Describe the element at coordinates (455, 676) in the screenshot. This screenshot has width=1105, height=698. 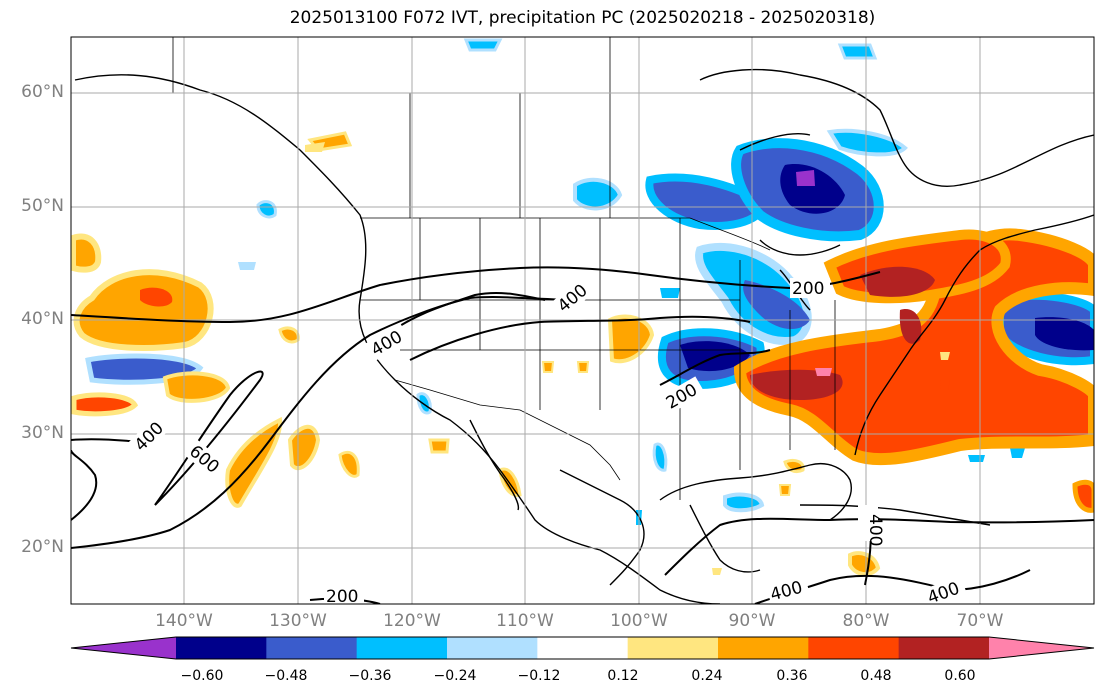
I see `colorbar-tick-label: −0.24` at that location.